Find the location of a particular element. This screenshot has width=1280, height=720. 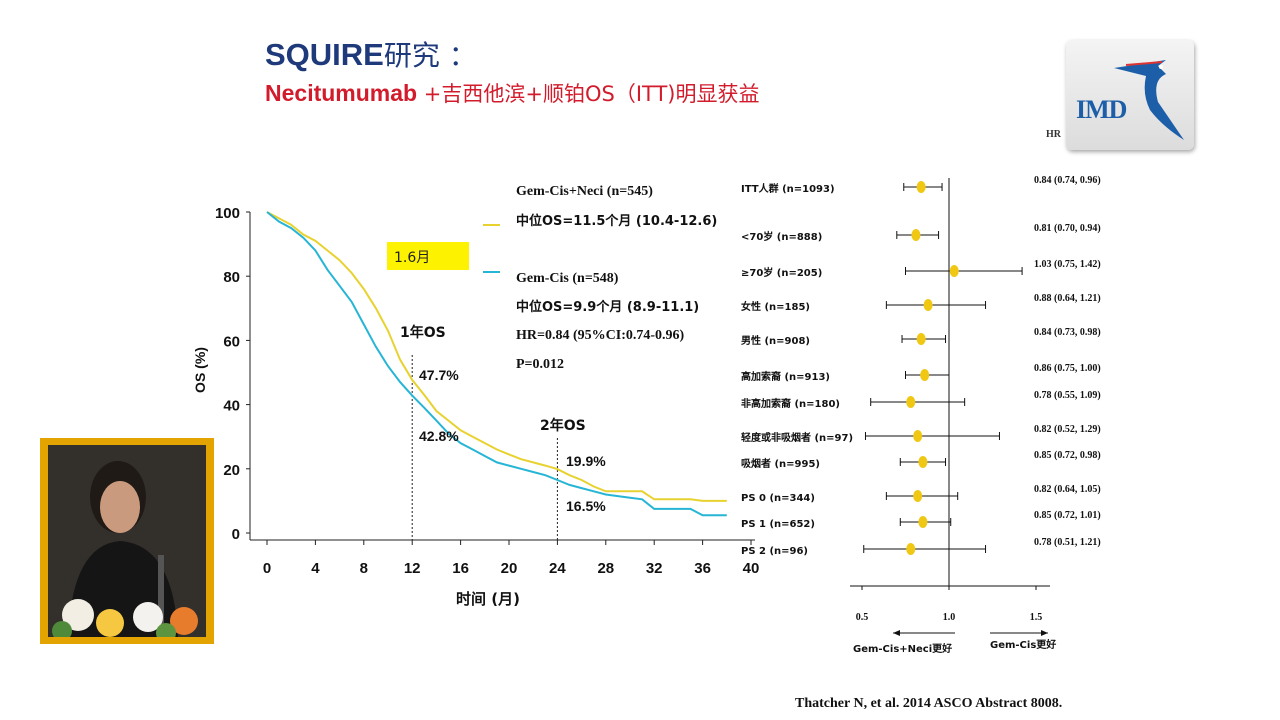

forest-hr-text: 0.81 (0.70, 0.94) is located at coordinates (1067, 228).